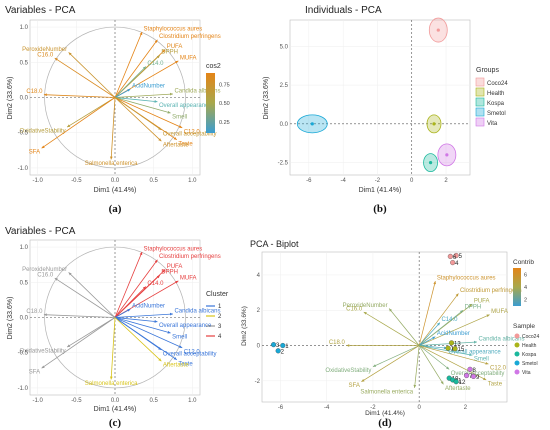 The image size is (550, 430). What do you see at coordinates (309, 181) in the screenshot?
I see `panel-b-xtick: -6` at bounding box center [309, 181].